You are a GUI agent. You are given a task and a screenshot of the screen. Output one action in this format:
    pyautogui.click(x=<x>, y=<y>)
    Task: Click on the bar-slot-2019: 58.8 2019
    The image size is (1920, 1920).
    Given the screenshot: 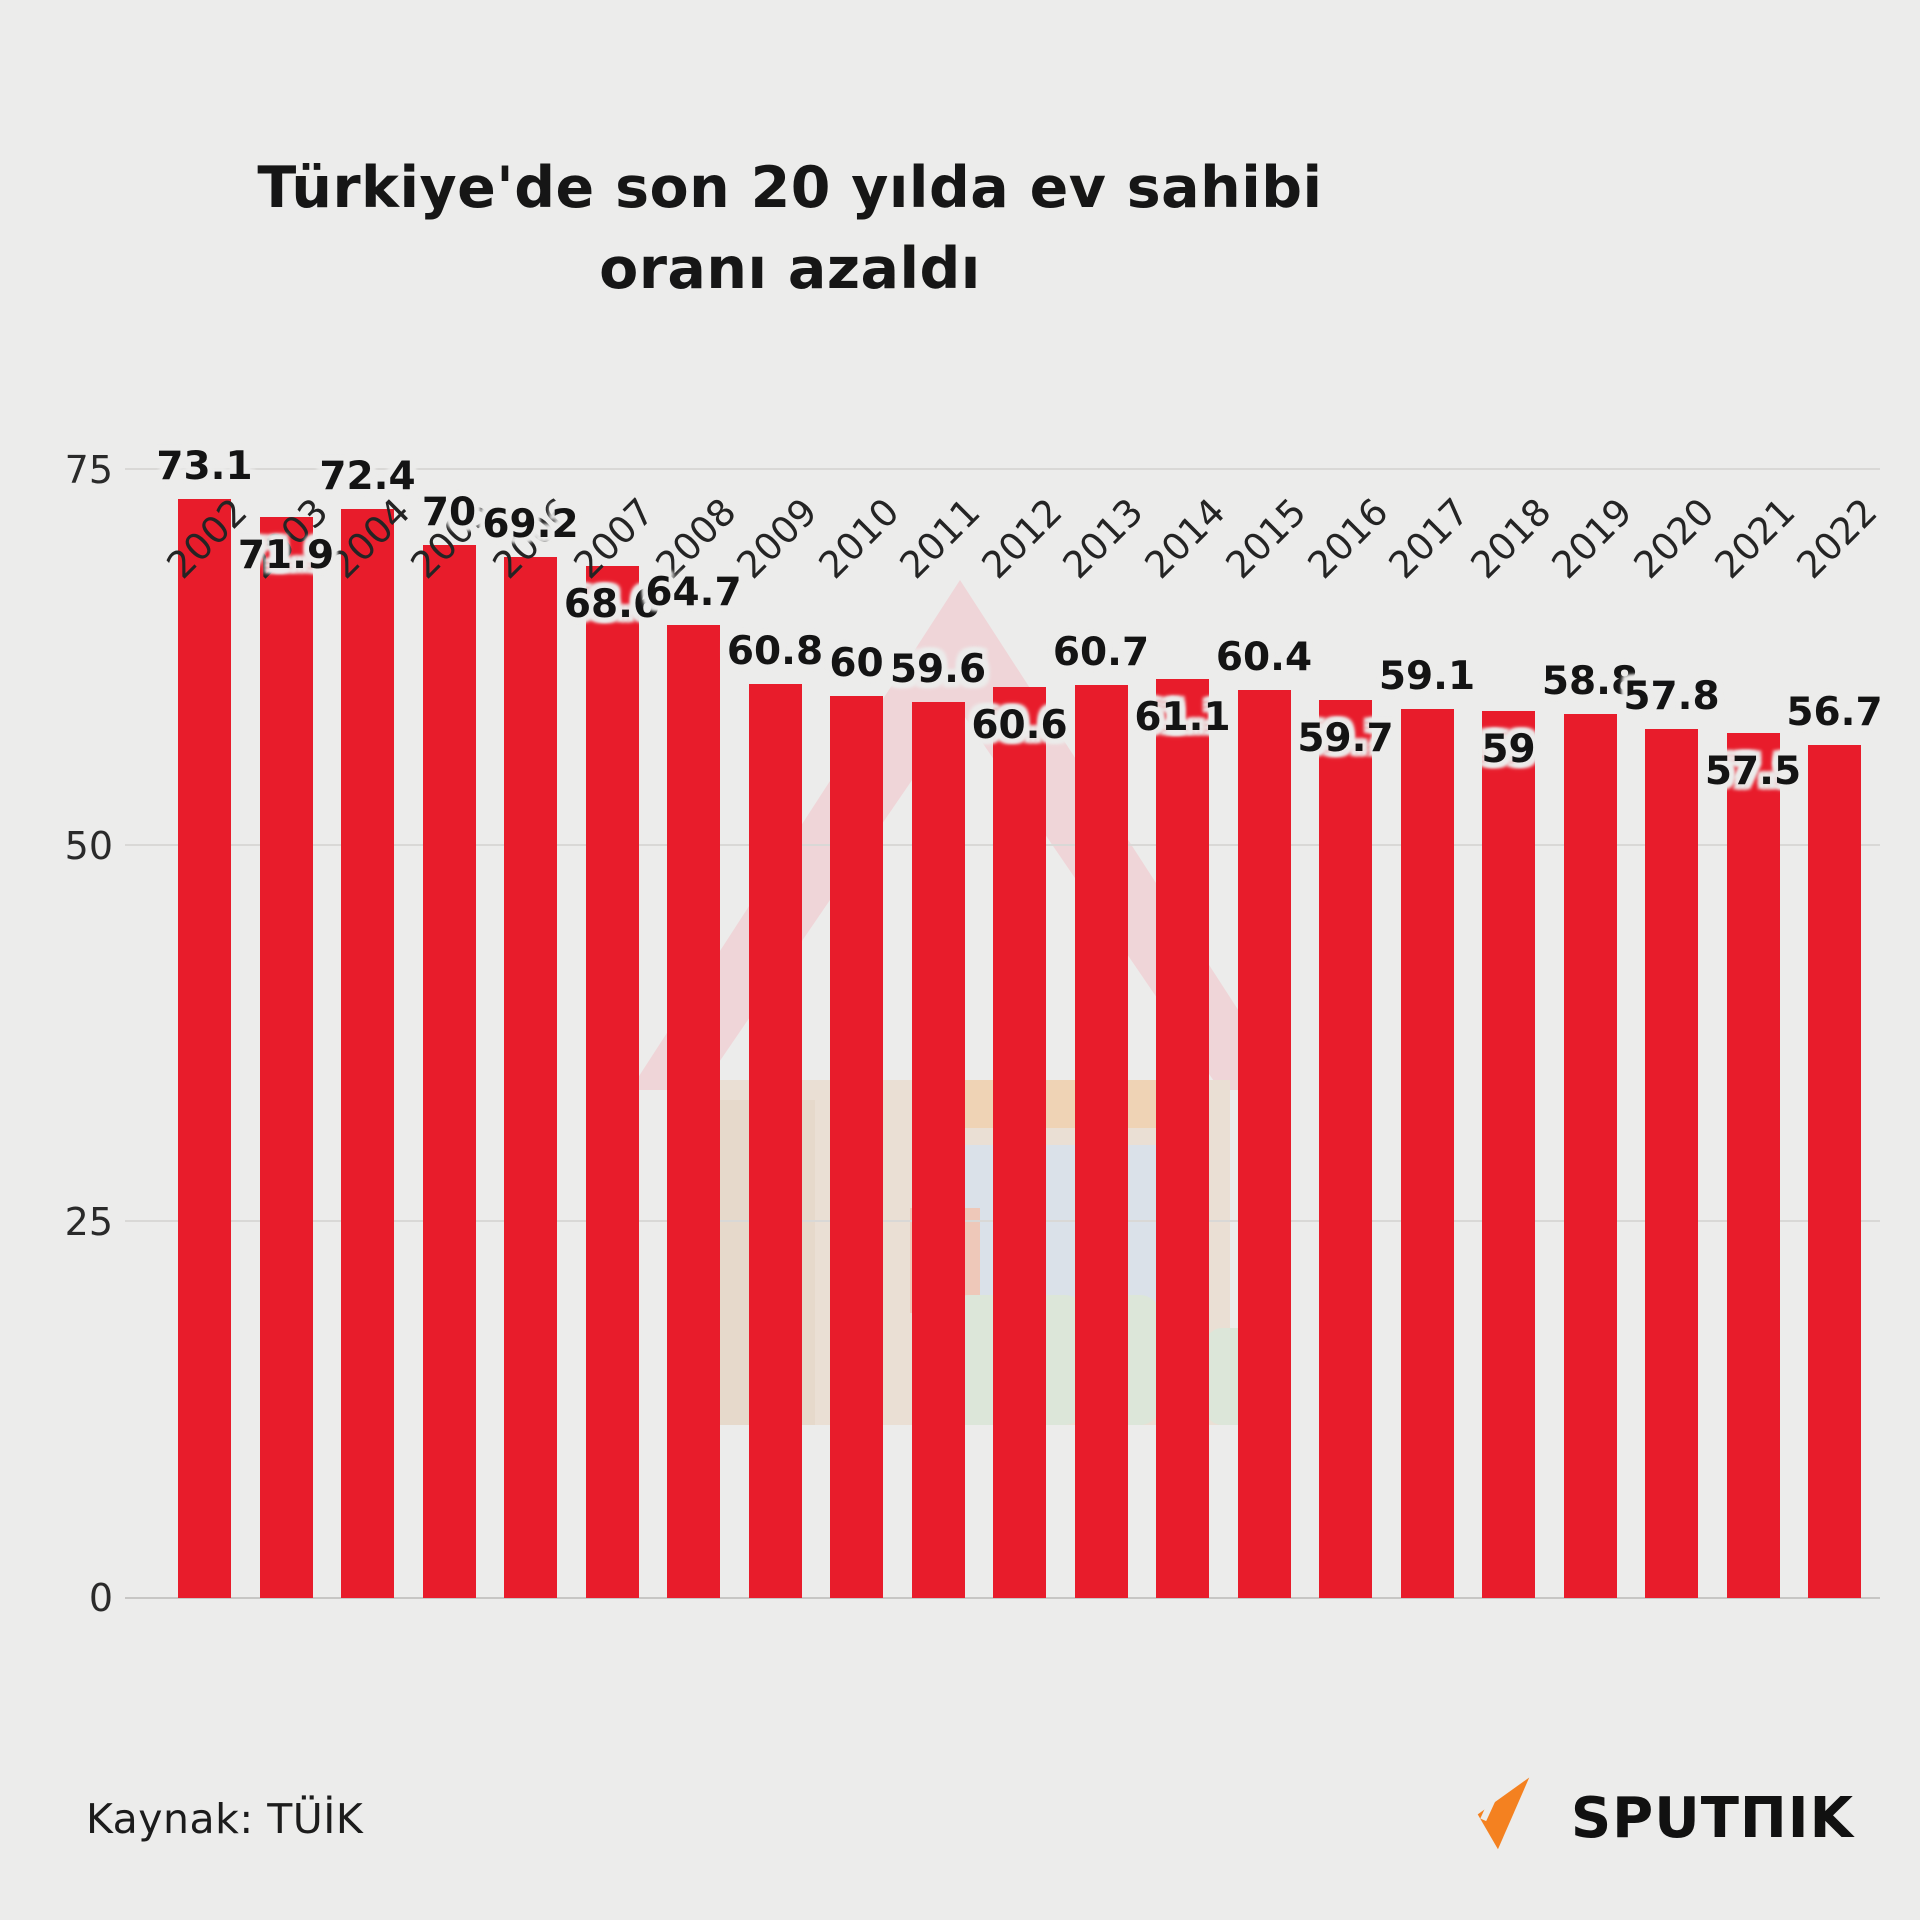 What is the action you would take?
    pyautogui.click(x=1591, y=1034)
    